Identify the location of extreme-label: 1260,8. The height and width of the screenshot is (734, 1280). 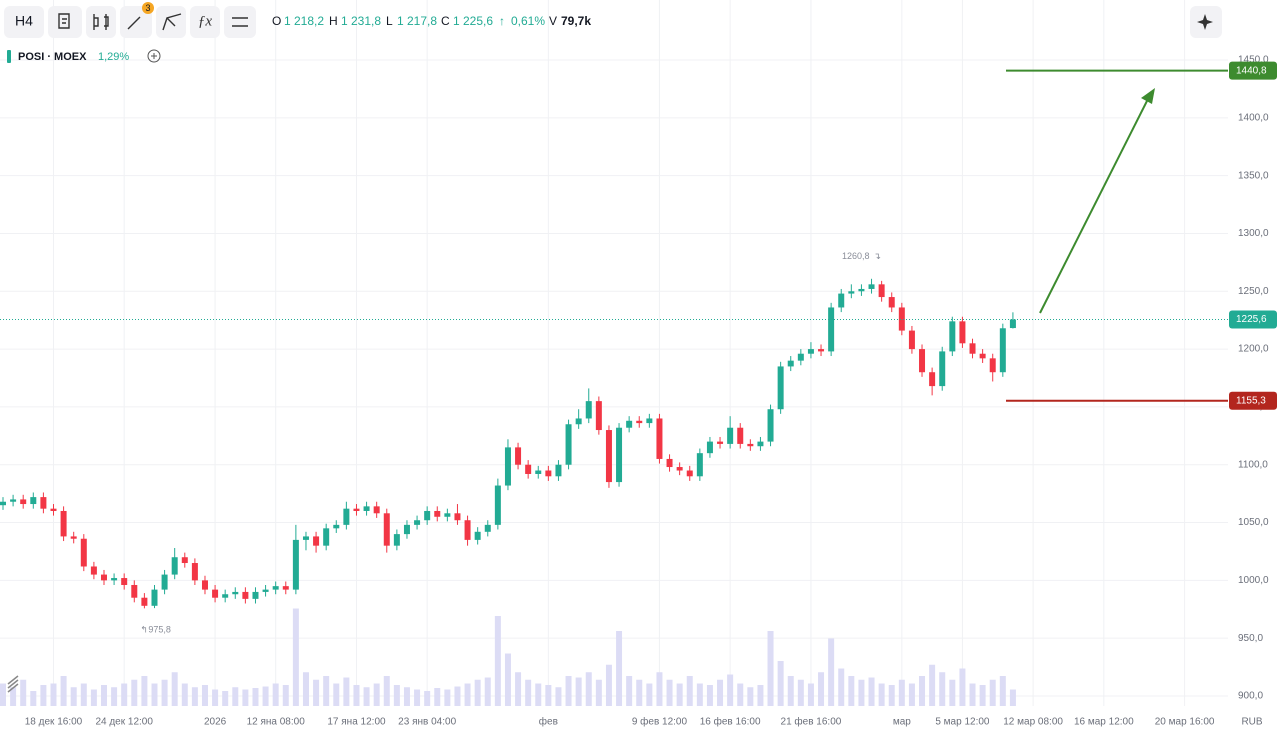
(856, 256).